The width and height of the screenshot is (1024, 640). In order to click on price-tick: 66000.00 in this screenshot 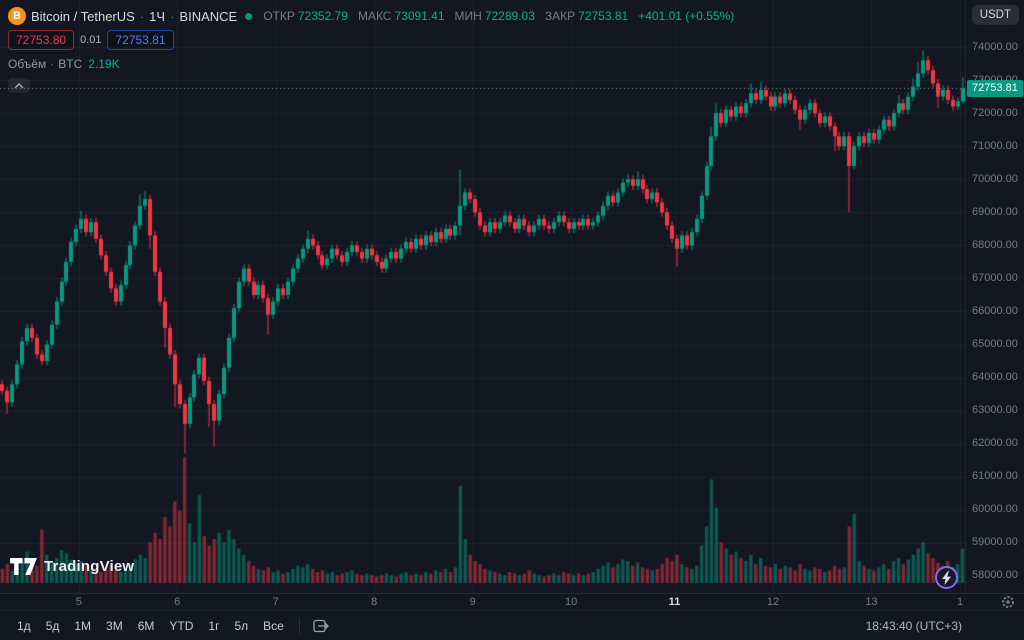, I will do `click(995, 310)`.